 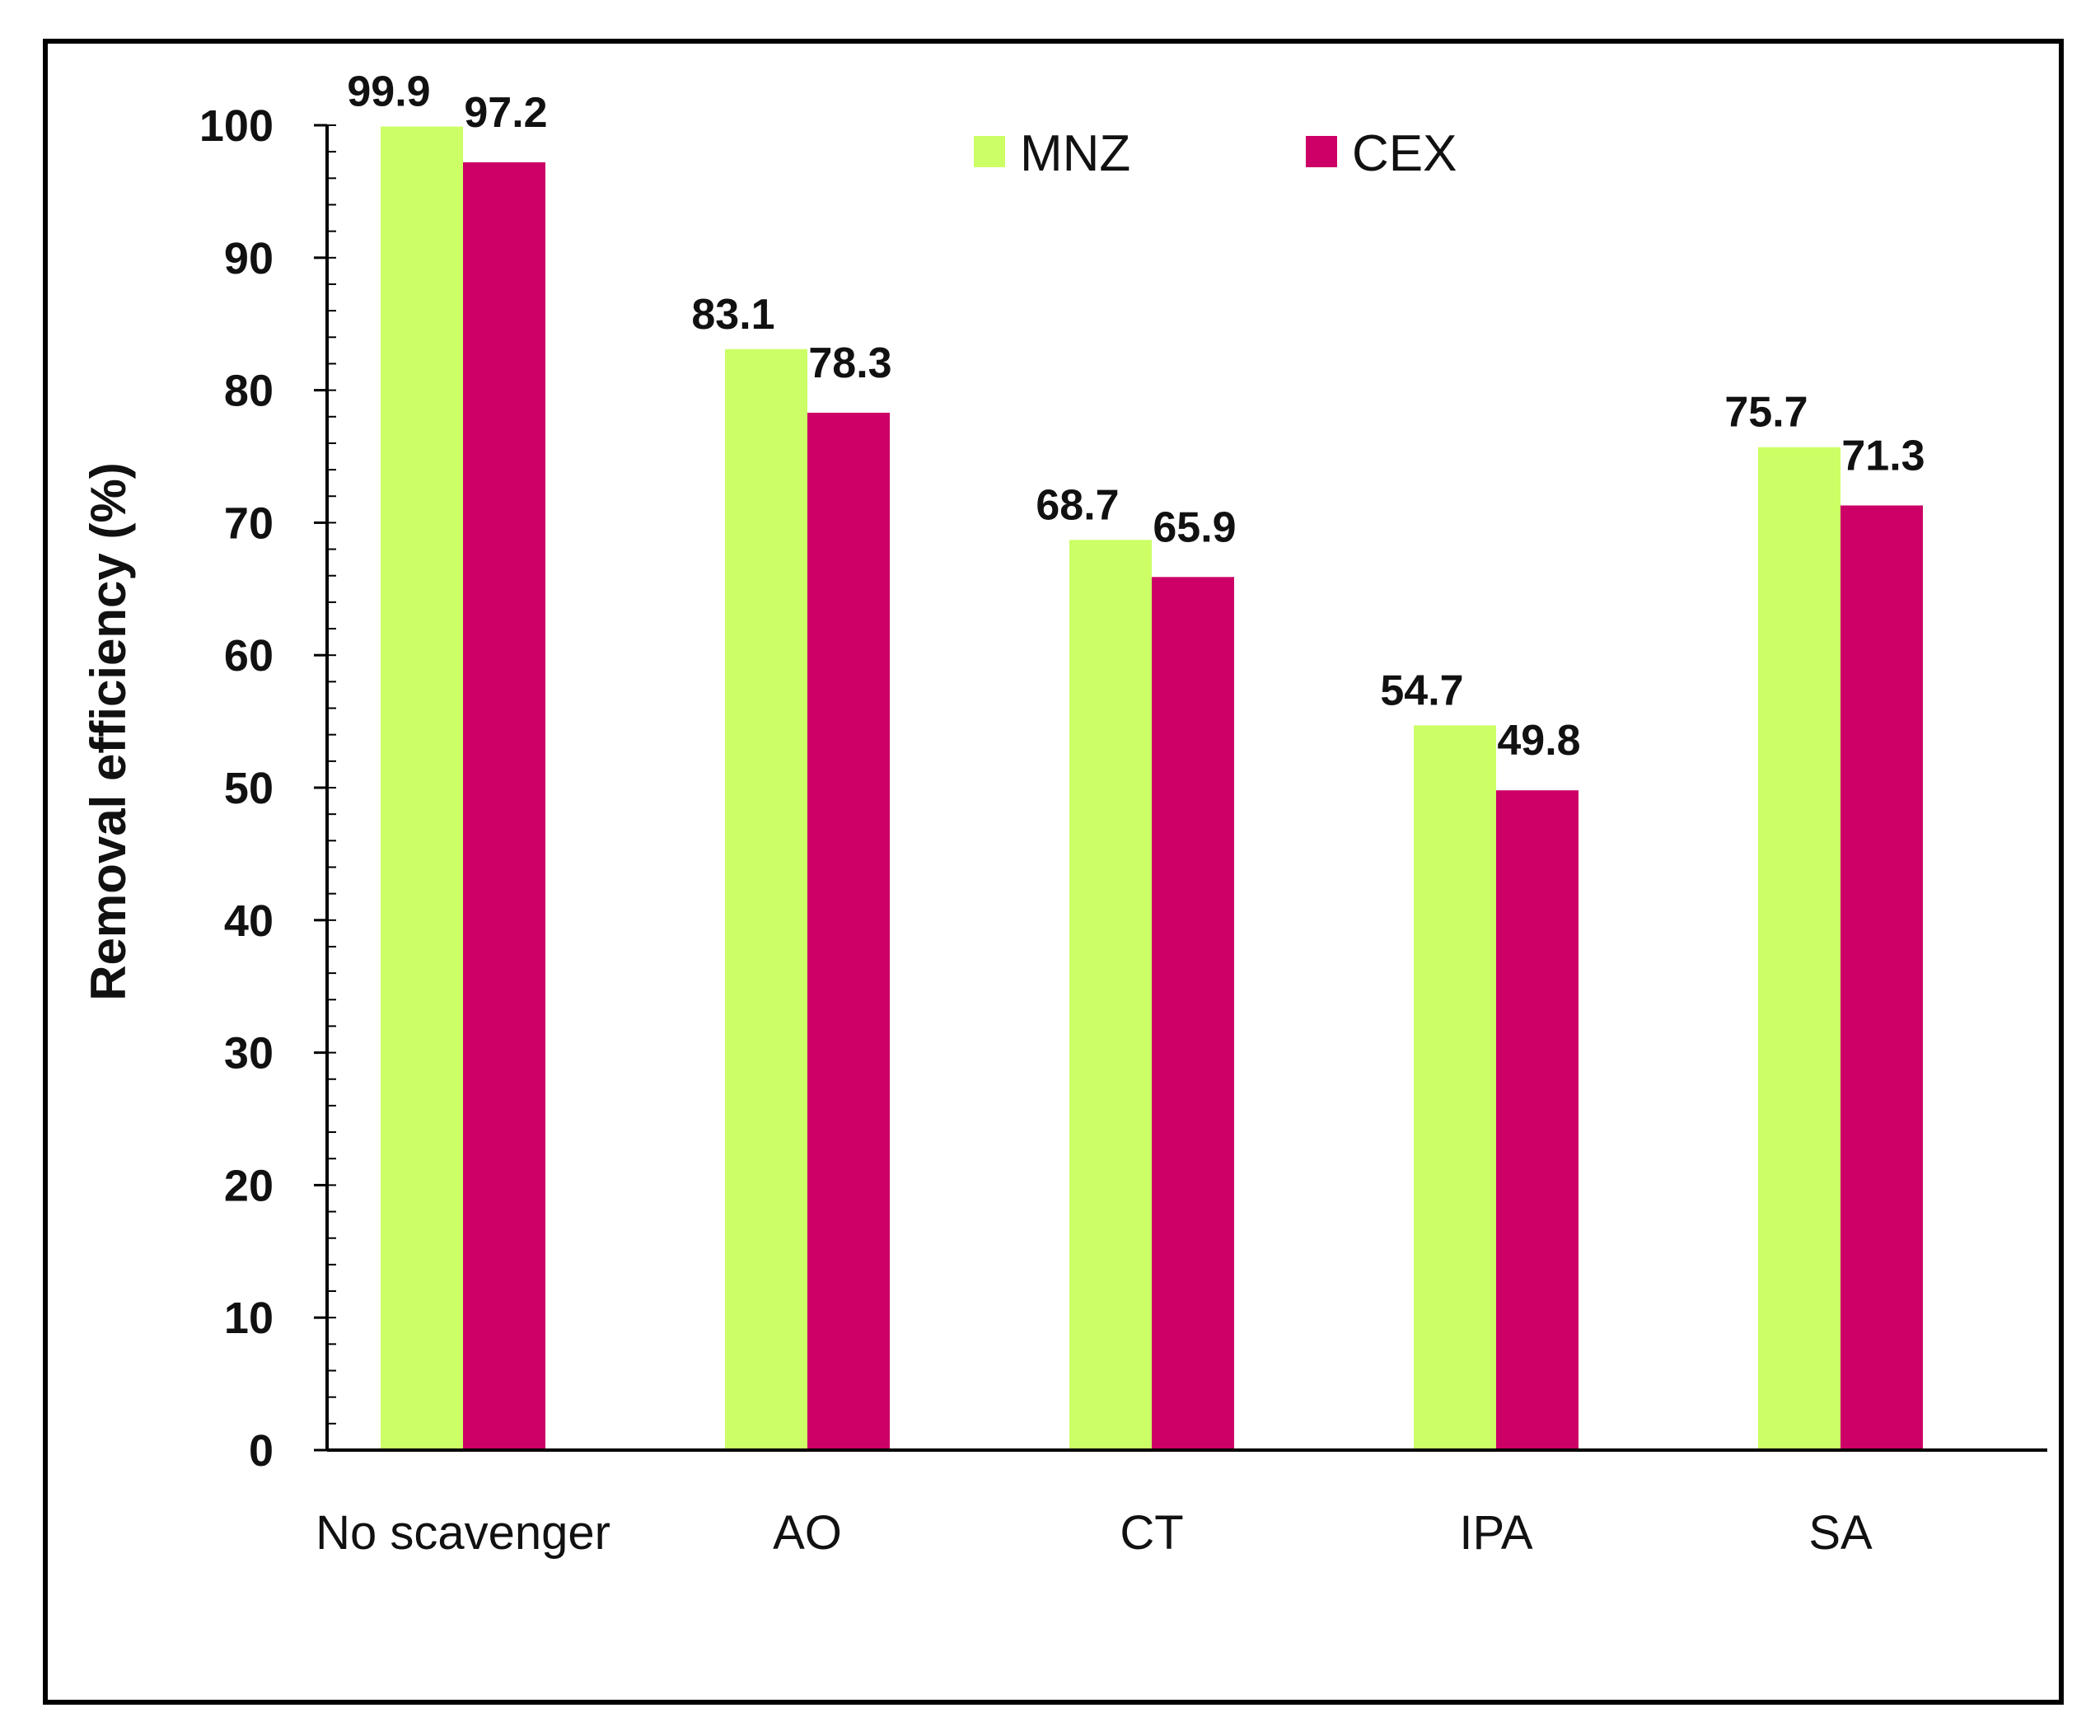 What do you see at coordinates (261, 1451) in the screenshot?
I see `y-tick-label: 0` at bounding box center [261, 1451].